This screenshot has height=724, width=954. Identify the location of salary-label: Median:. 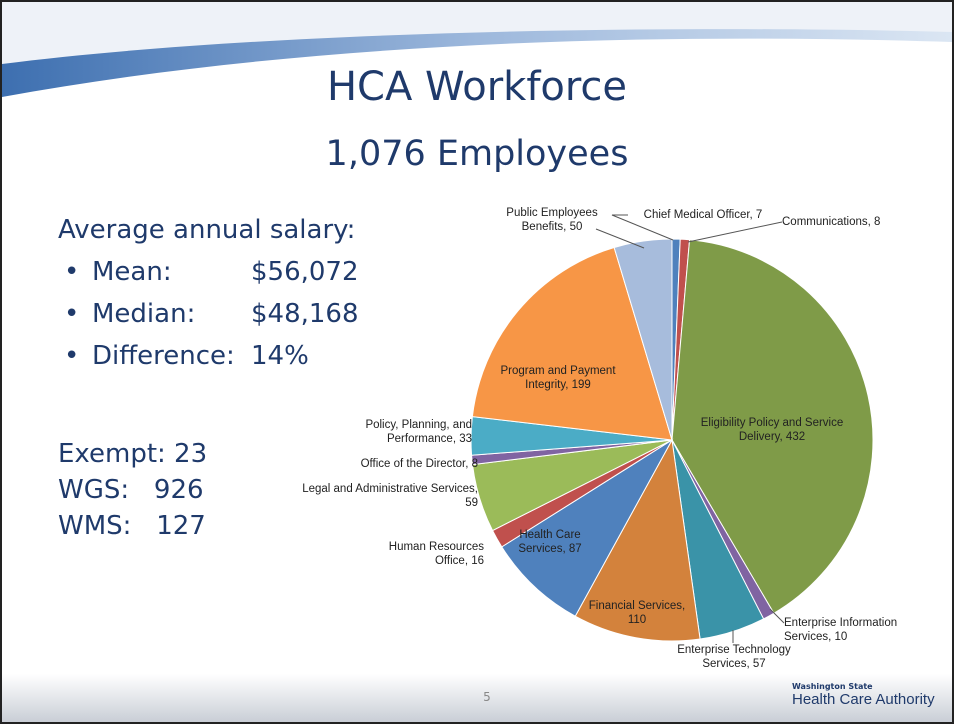
(144, 314).